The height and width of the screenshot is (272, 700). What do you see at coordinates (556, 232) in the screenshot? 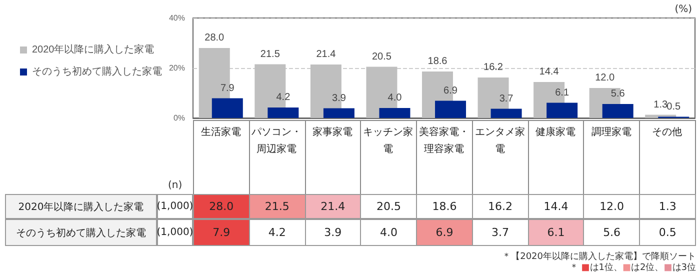
I see `data-label: 6.1` at bounding box center [556, 232].